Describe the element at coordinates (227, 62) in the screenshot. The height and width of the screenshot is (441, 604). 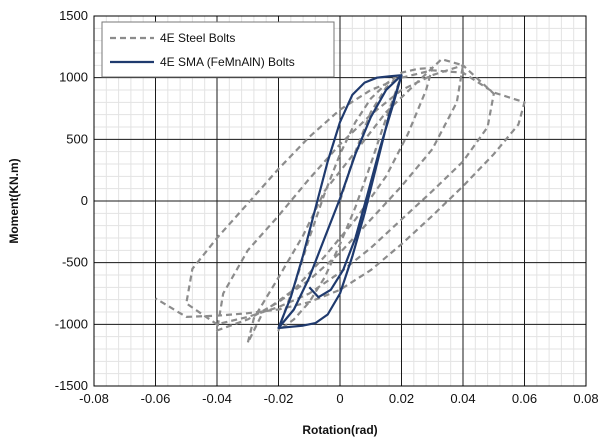
I see `legend-label-sma-bolts: 4E SMA (FeMnAlN) Bolts` at that location.